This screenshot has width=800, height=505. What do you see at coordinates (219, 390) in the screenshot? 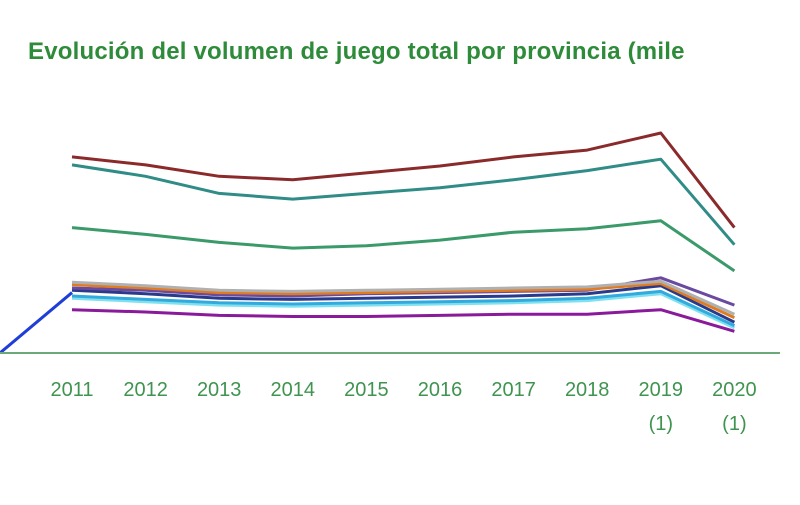
I see `x-tick-label: 2013` at bounding box center [219, 390].